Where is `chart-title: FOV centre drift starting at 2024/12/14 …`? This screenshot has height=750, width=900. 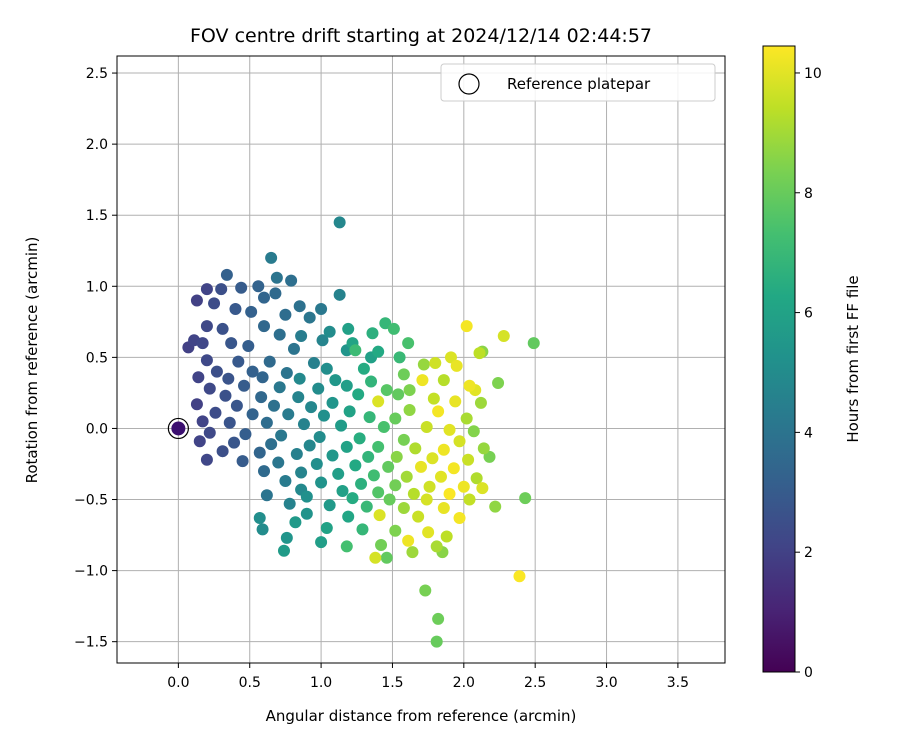
chart-title: FOV centre drift starting at 2024/12/14 … is located at coordinates (421, 36).